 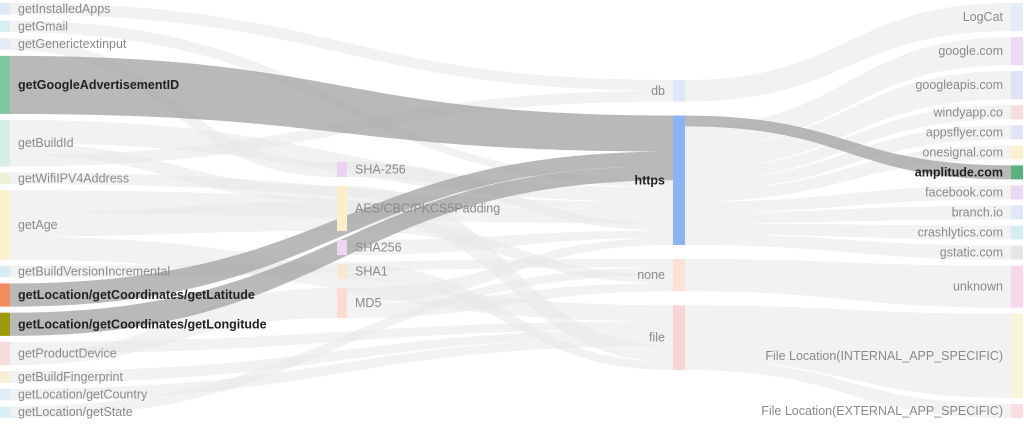 What do you see at coordinates (5, 44) in the screenshot?
I see `node-getGenerictextinput` at bounding box center [5, 44].